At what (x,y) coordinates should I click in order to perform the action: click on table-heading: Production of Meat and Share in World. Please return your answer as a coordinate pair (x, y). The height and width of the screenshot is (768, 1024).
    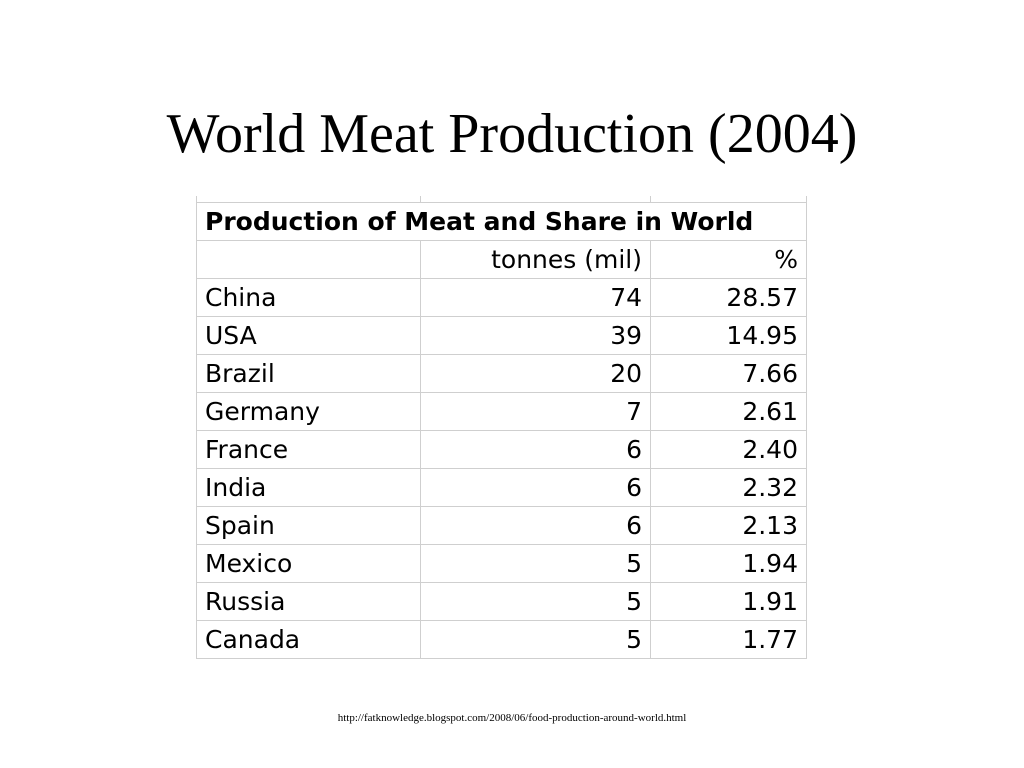
    Looking at the image, I should click on (501, 221).